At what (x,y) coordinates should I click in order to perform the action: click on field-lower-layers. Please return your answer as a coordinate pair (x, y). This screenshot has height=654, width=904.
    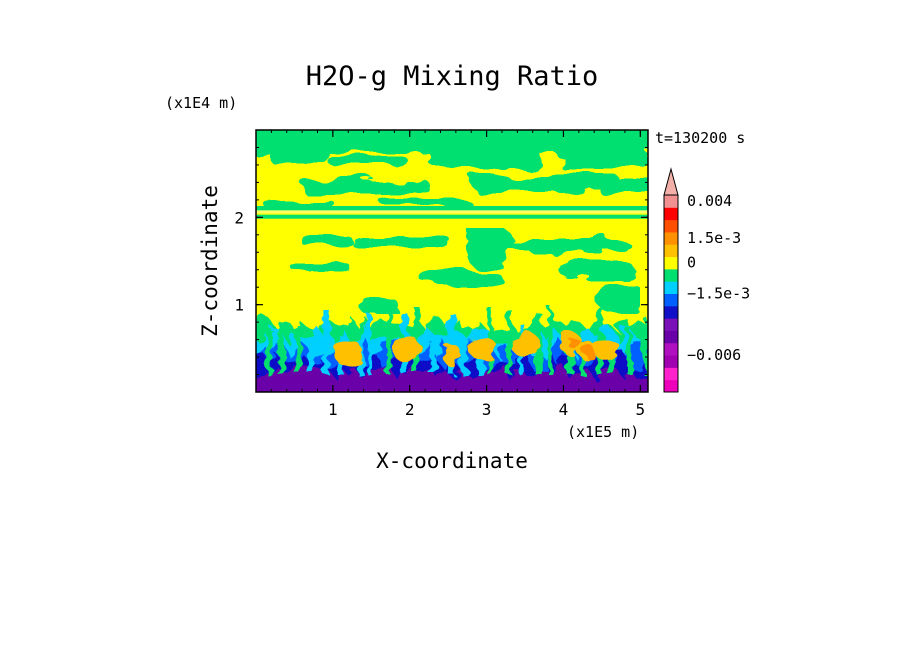
    Looking at the image, I should click on (452, 348).